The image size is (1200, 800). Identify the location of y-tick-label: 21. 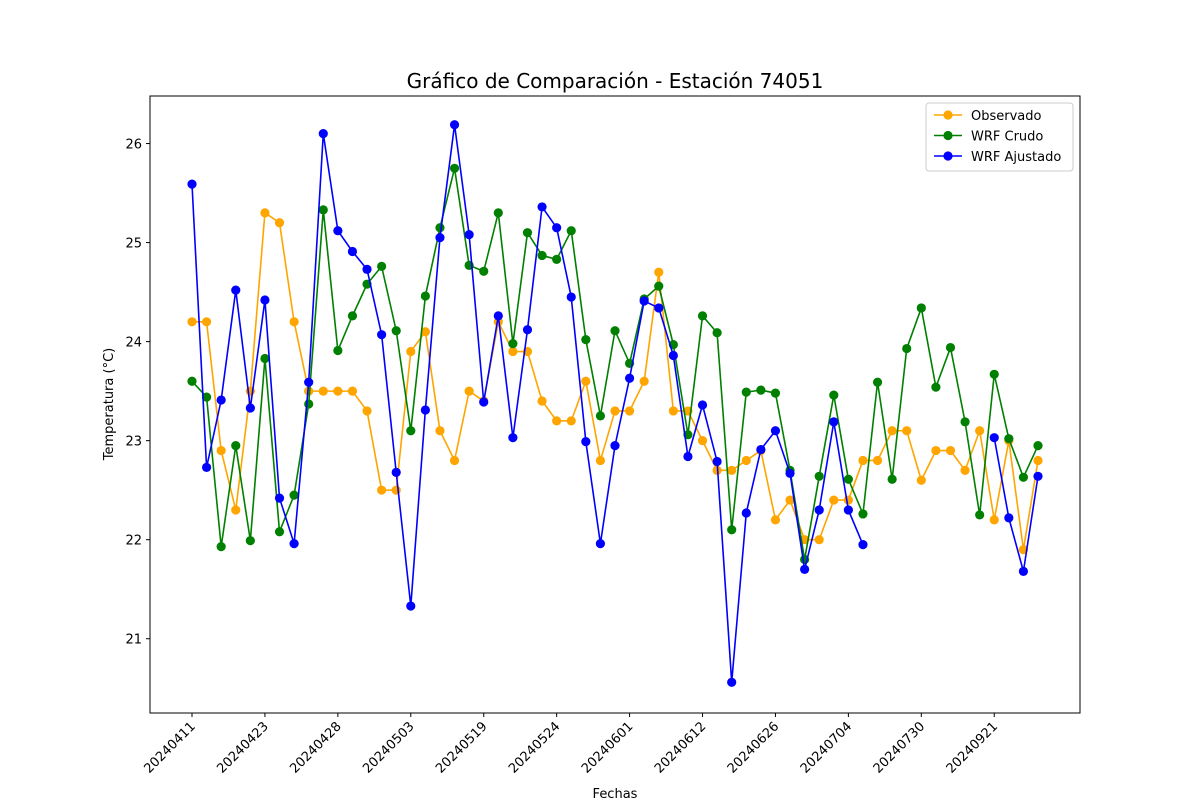
(133, 640).